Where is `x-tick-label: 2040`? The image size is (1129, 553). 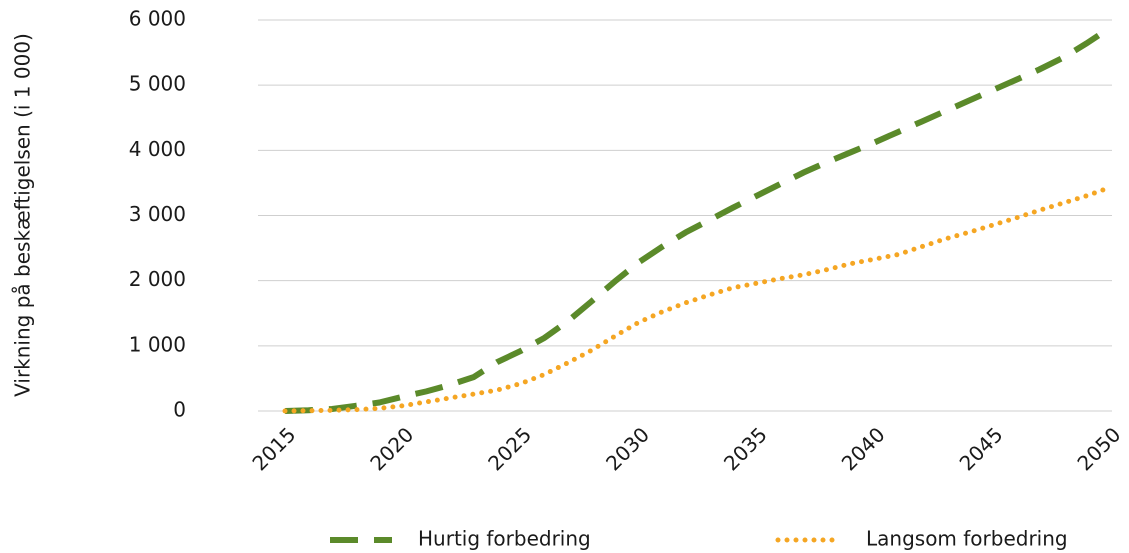 x-tick-label: 2040 is located at coordinates (863, 448).